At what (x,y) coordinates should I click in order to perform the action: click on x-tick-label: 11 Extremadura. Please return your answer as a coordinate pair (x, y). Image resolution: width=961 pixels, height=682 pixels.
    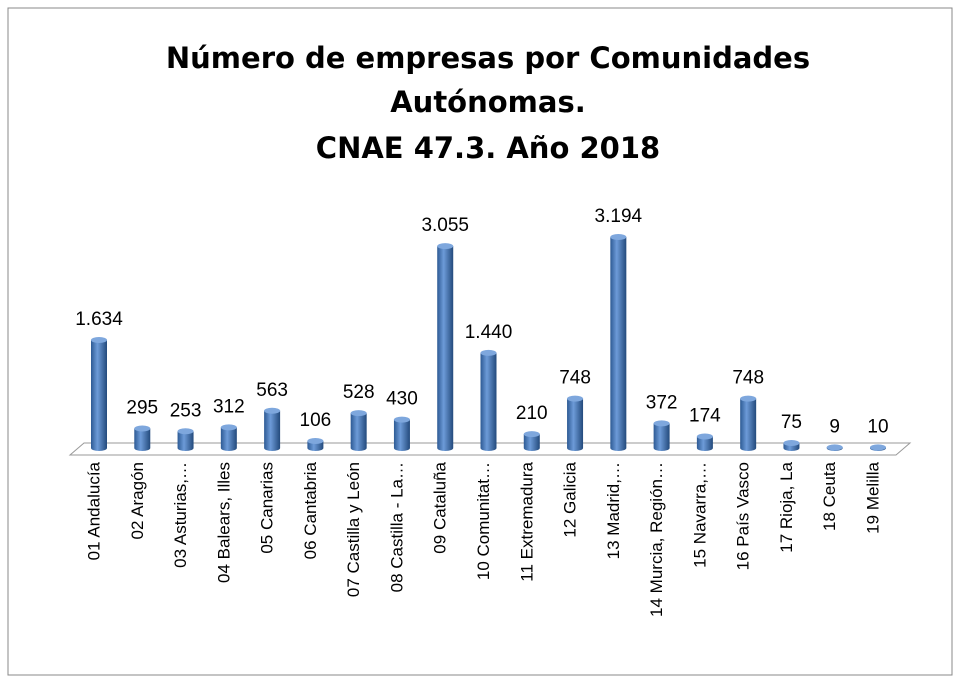
    Looking at the image, I should click on (526, 521).